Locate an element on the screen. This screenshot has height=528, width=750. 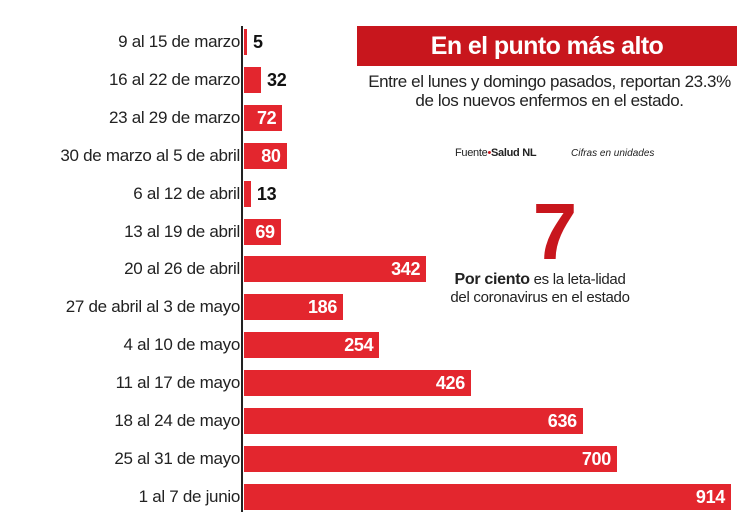
category-label: 11 al 17 de mayo is located at coordinates (178, 383).